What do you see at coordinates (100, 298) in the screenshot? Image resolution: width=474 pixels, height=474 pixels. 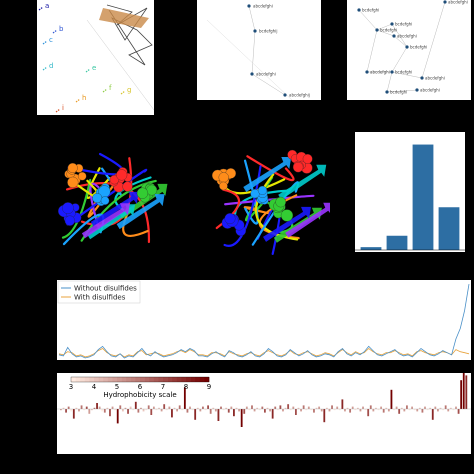 I see `legend-label: With disulfides` at bounding box center [100, 298].